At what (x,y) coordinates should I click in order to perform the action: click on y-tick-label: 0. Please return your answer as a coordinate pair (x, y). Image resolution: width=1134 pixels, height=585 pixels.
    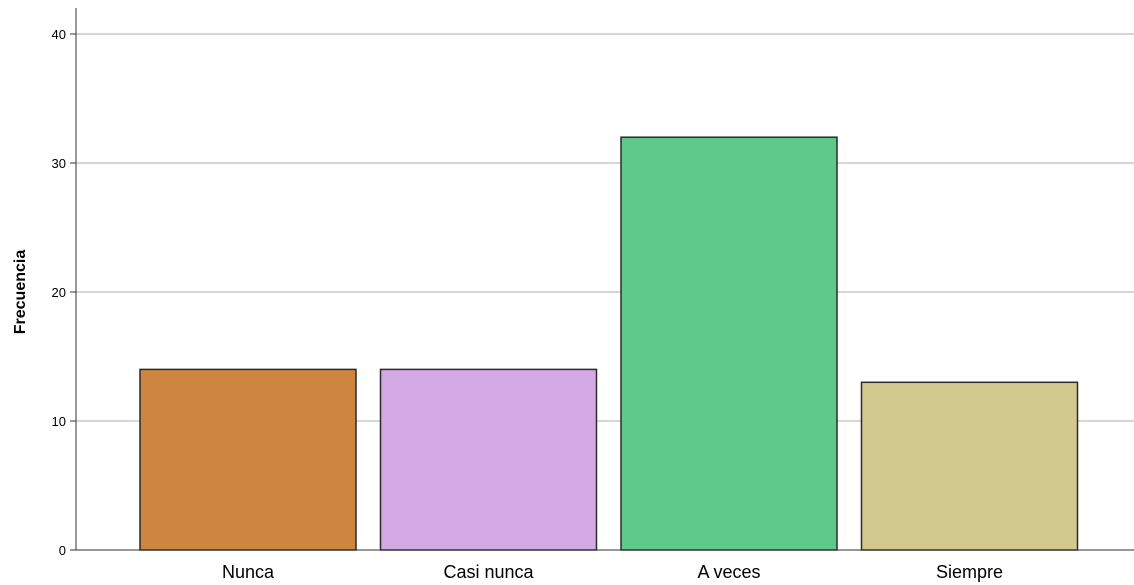
    Looking at the image, I should click on (62, 550).